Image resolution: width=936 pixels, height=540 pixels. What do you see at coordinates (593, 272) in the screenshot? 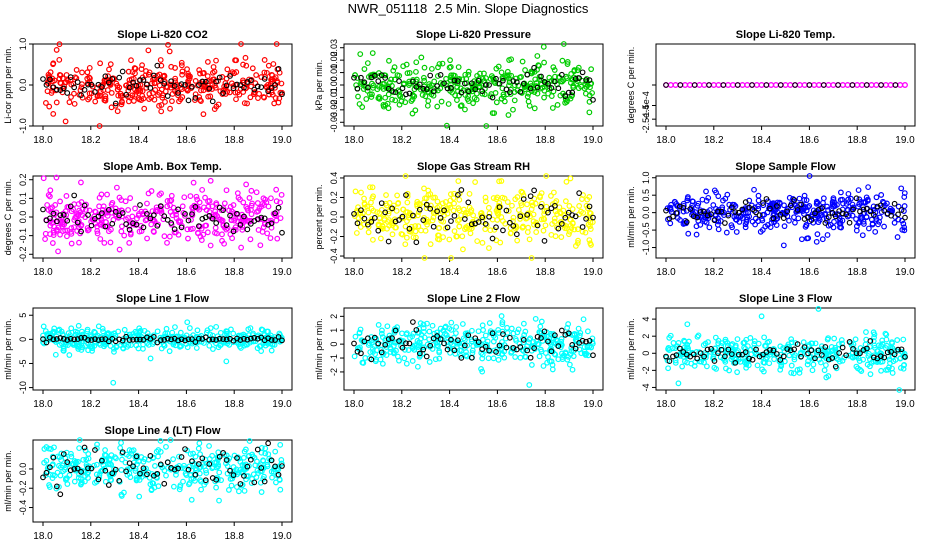
I see `x-tick-label: 19.0` at bounding box center [593, 272].